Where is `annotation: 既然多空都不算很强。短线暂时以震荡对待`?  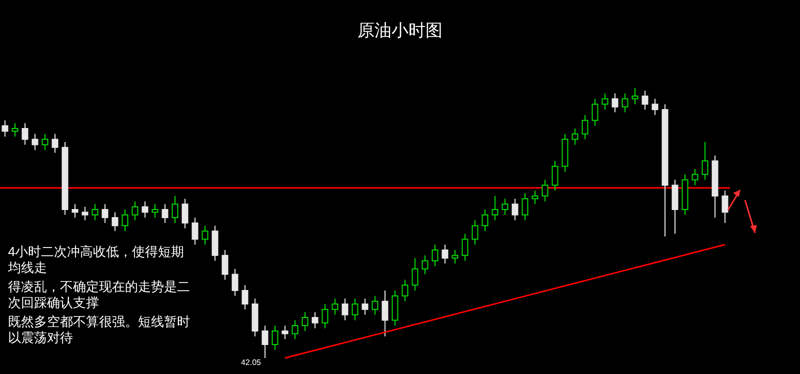 annotation: 既然多空都不算很强。短线暂时以震荡对待 is located at coordinates (99, 329).